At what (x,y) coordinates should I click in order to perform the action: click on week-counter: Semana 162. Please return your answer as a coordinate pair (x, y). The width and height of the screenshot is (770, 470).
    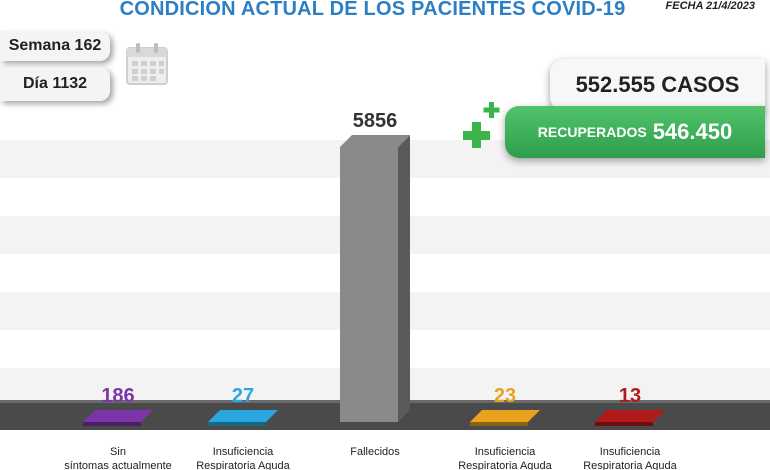
    Looking at the image, I should click on (55, 46).